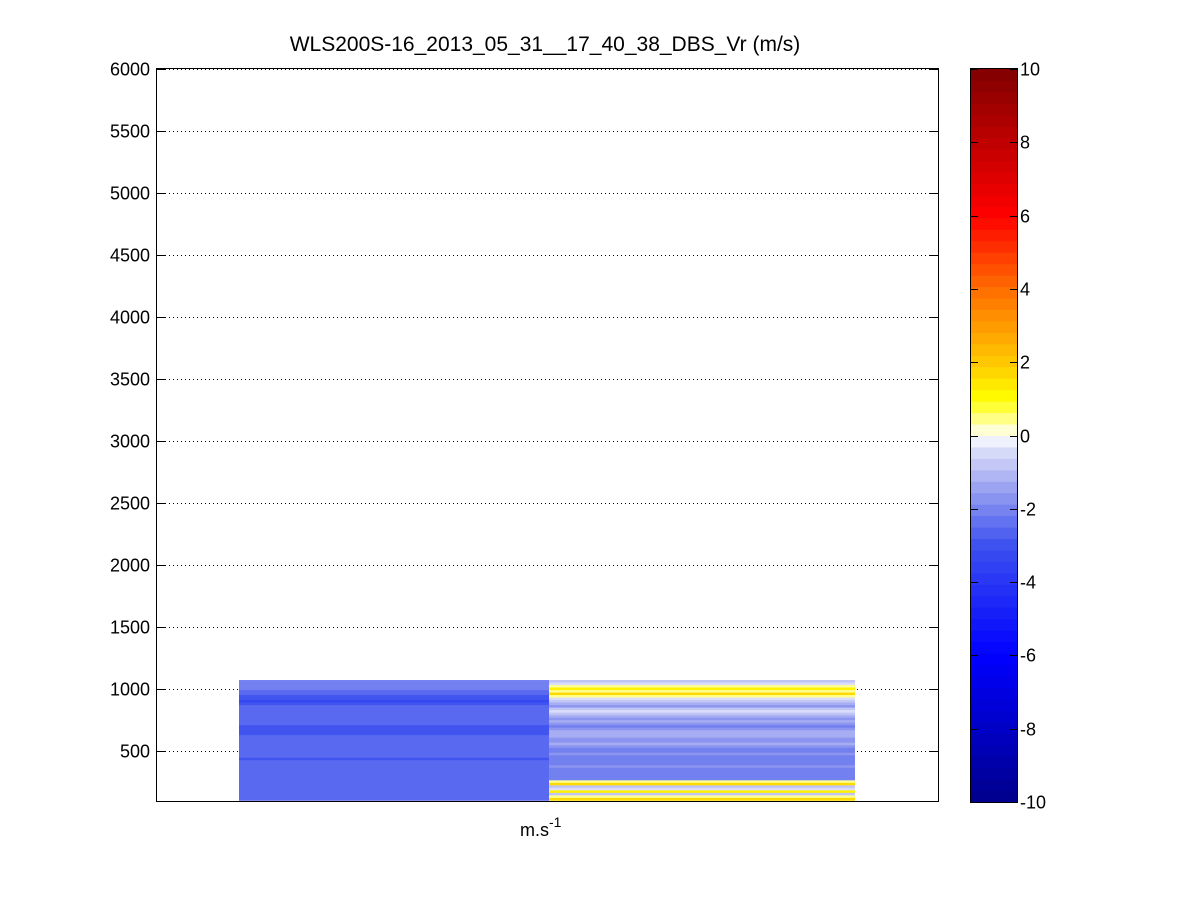  Describe the element at coordinates (130, 256) in the screenshot. I see `y-tick-label: 4500` at that location.